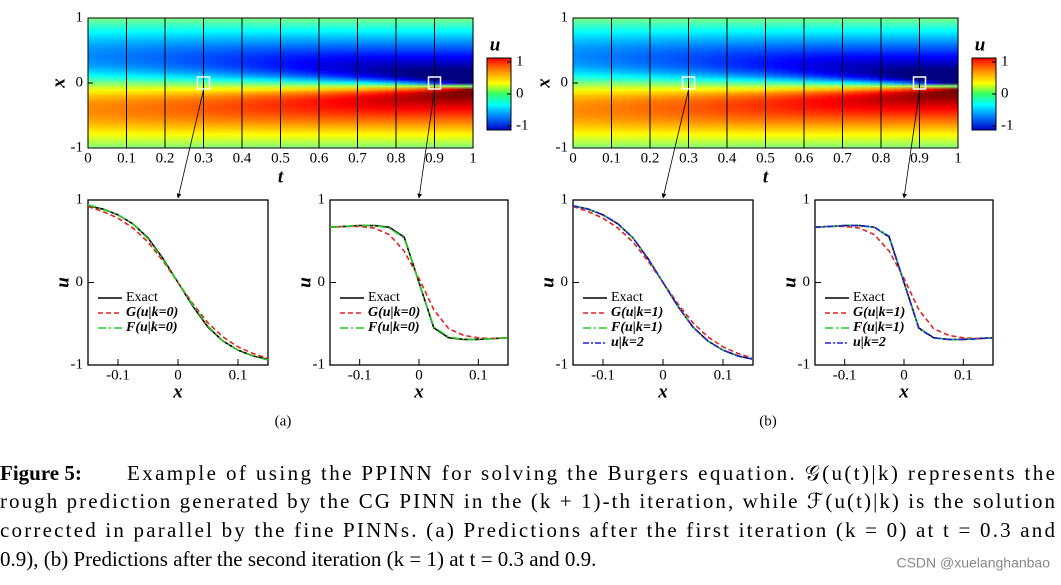 Image resolution: width=1061 pixels, height=585 pixels. Describe the element at coordinates (283, 421) in the screenshot. I see `panel-label: (a)` at that location.